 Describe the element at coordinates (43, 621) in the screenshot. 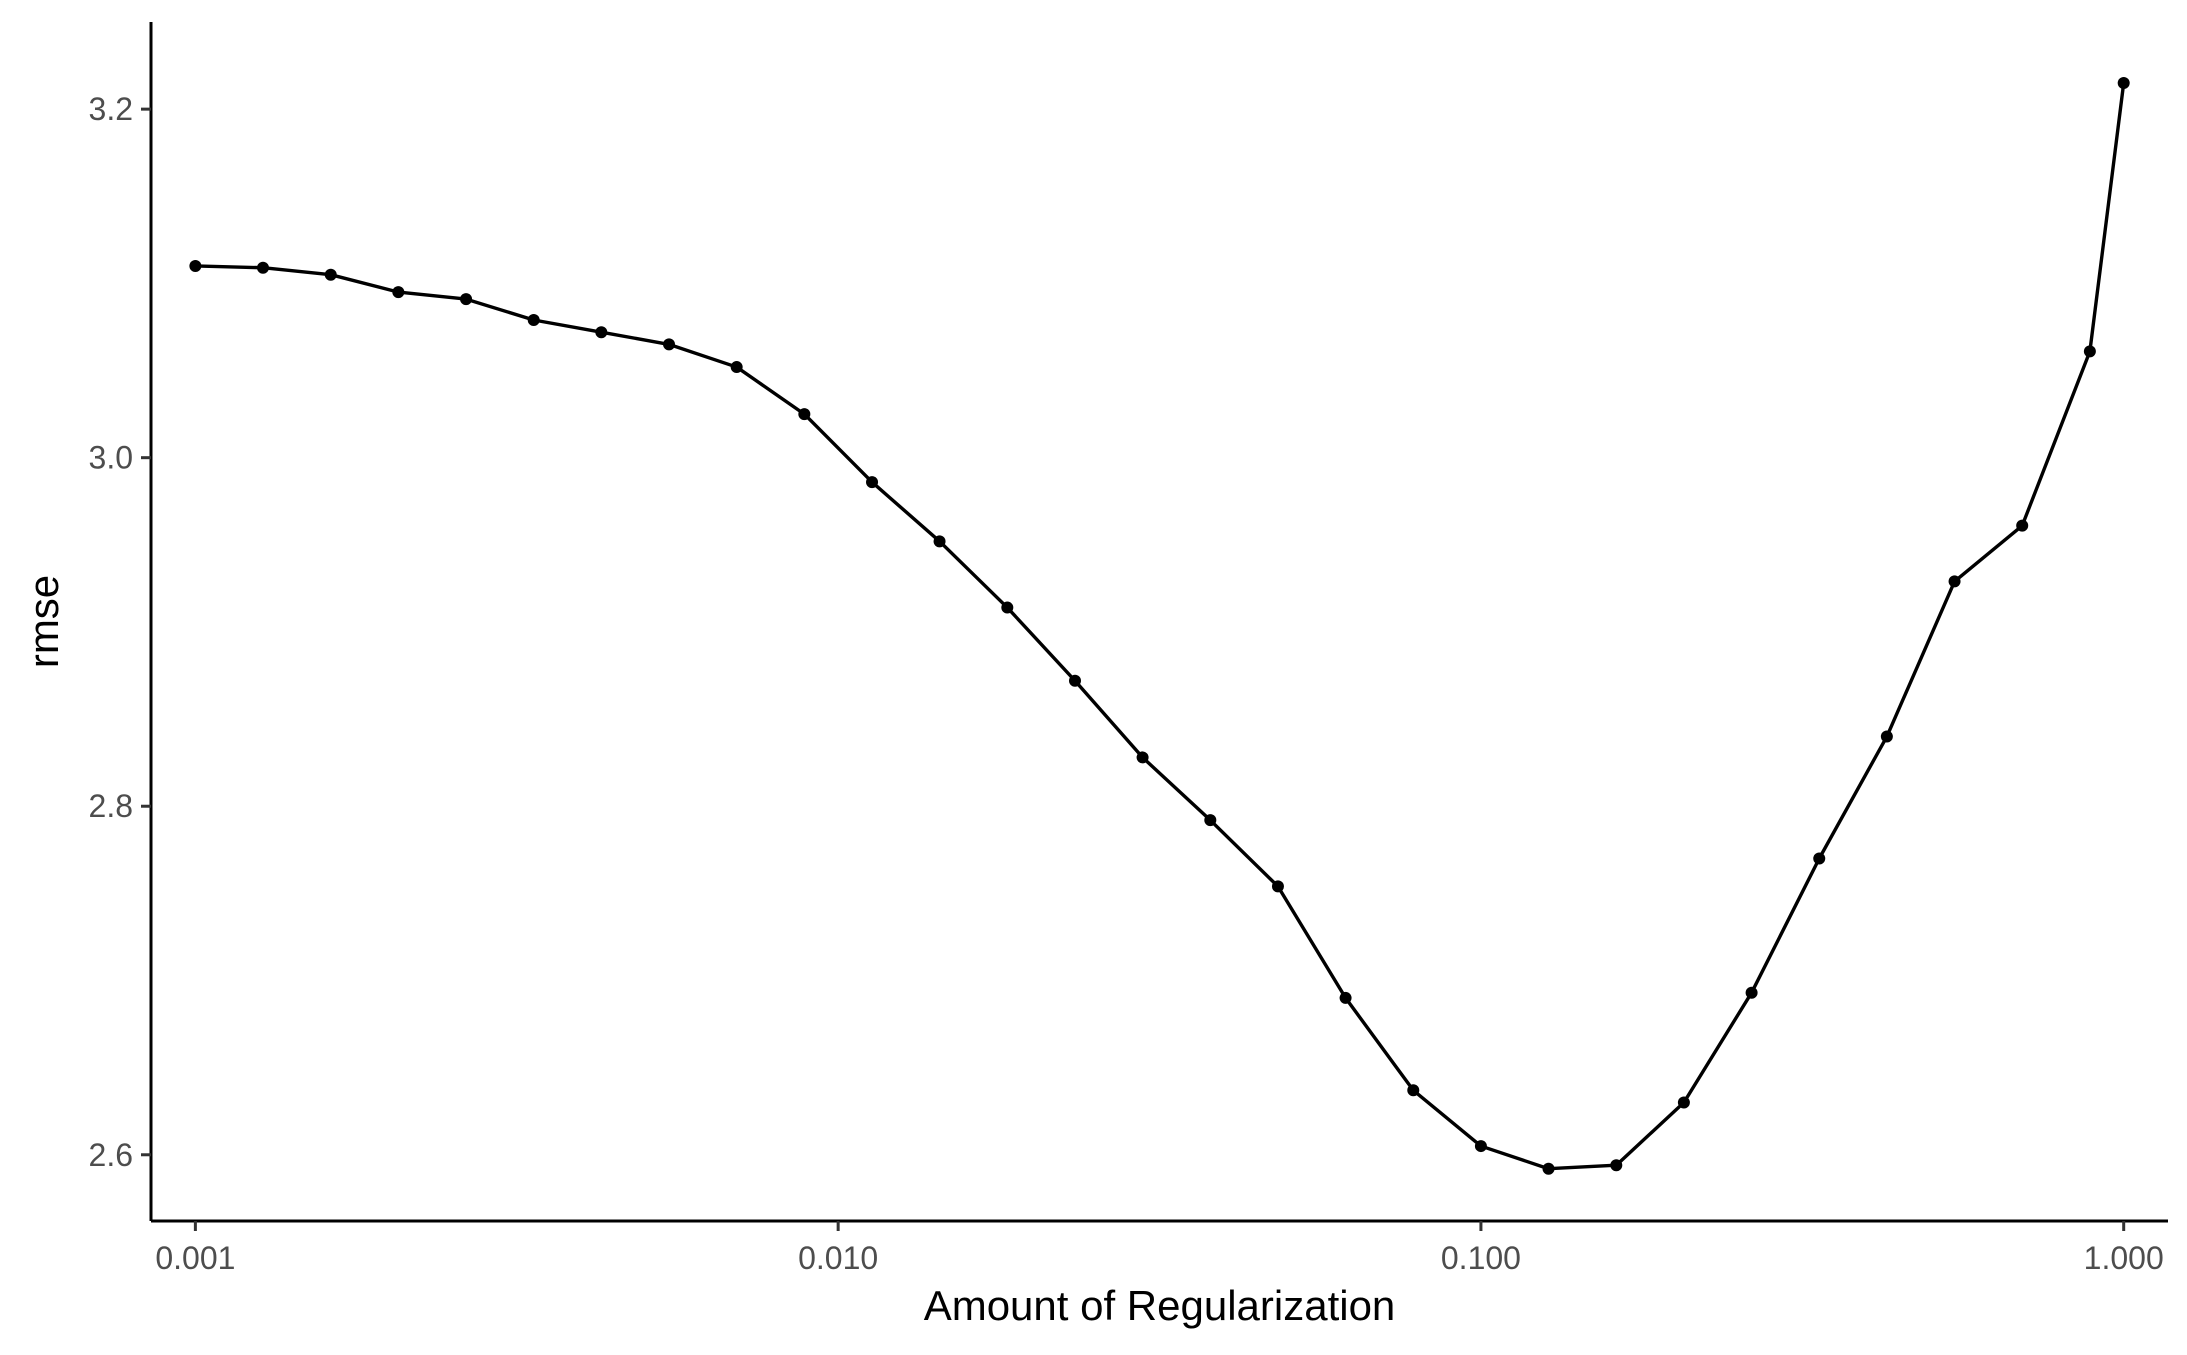

I see `y-axis-title: rmse` at that location.